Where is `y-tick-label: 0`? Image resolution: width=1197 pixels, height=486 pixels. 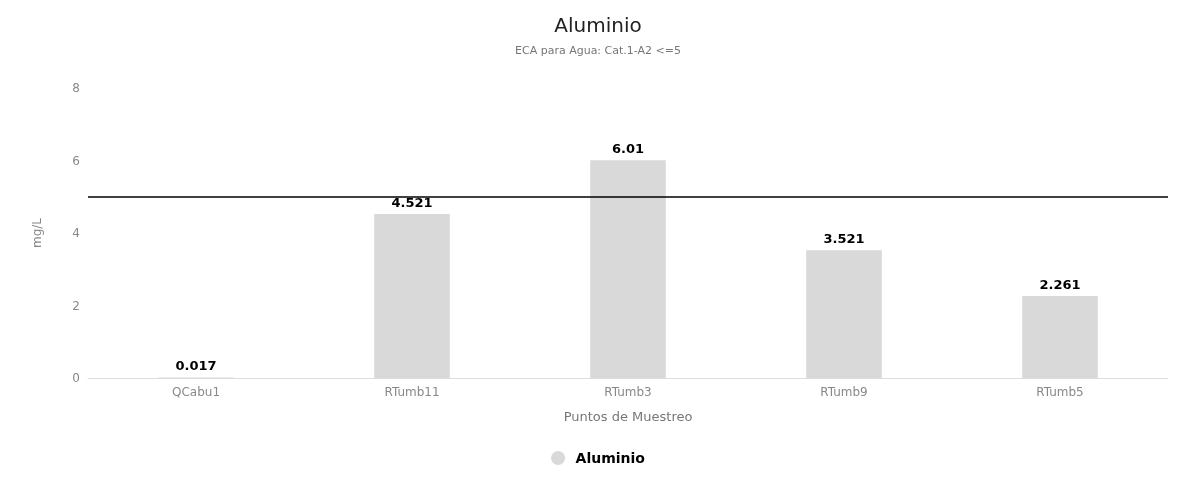
y-tick-label: 0 is located at coordinates (76, 378).